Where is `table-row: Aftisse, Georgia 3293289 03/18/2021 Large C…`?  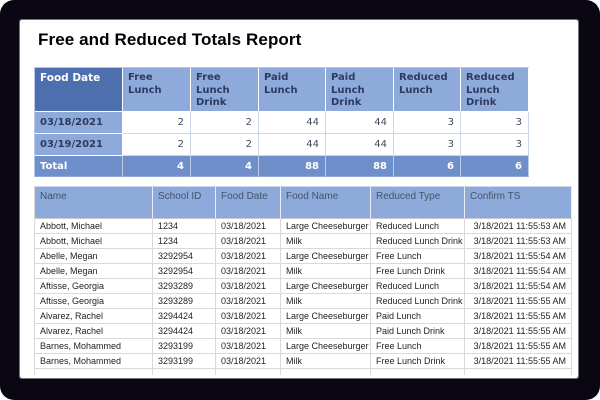
table-row: Aftisse, Georgia 3293289 03/18/2021 Large C… is located at coordinates (303, 286).